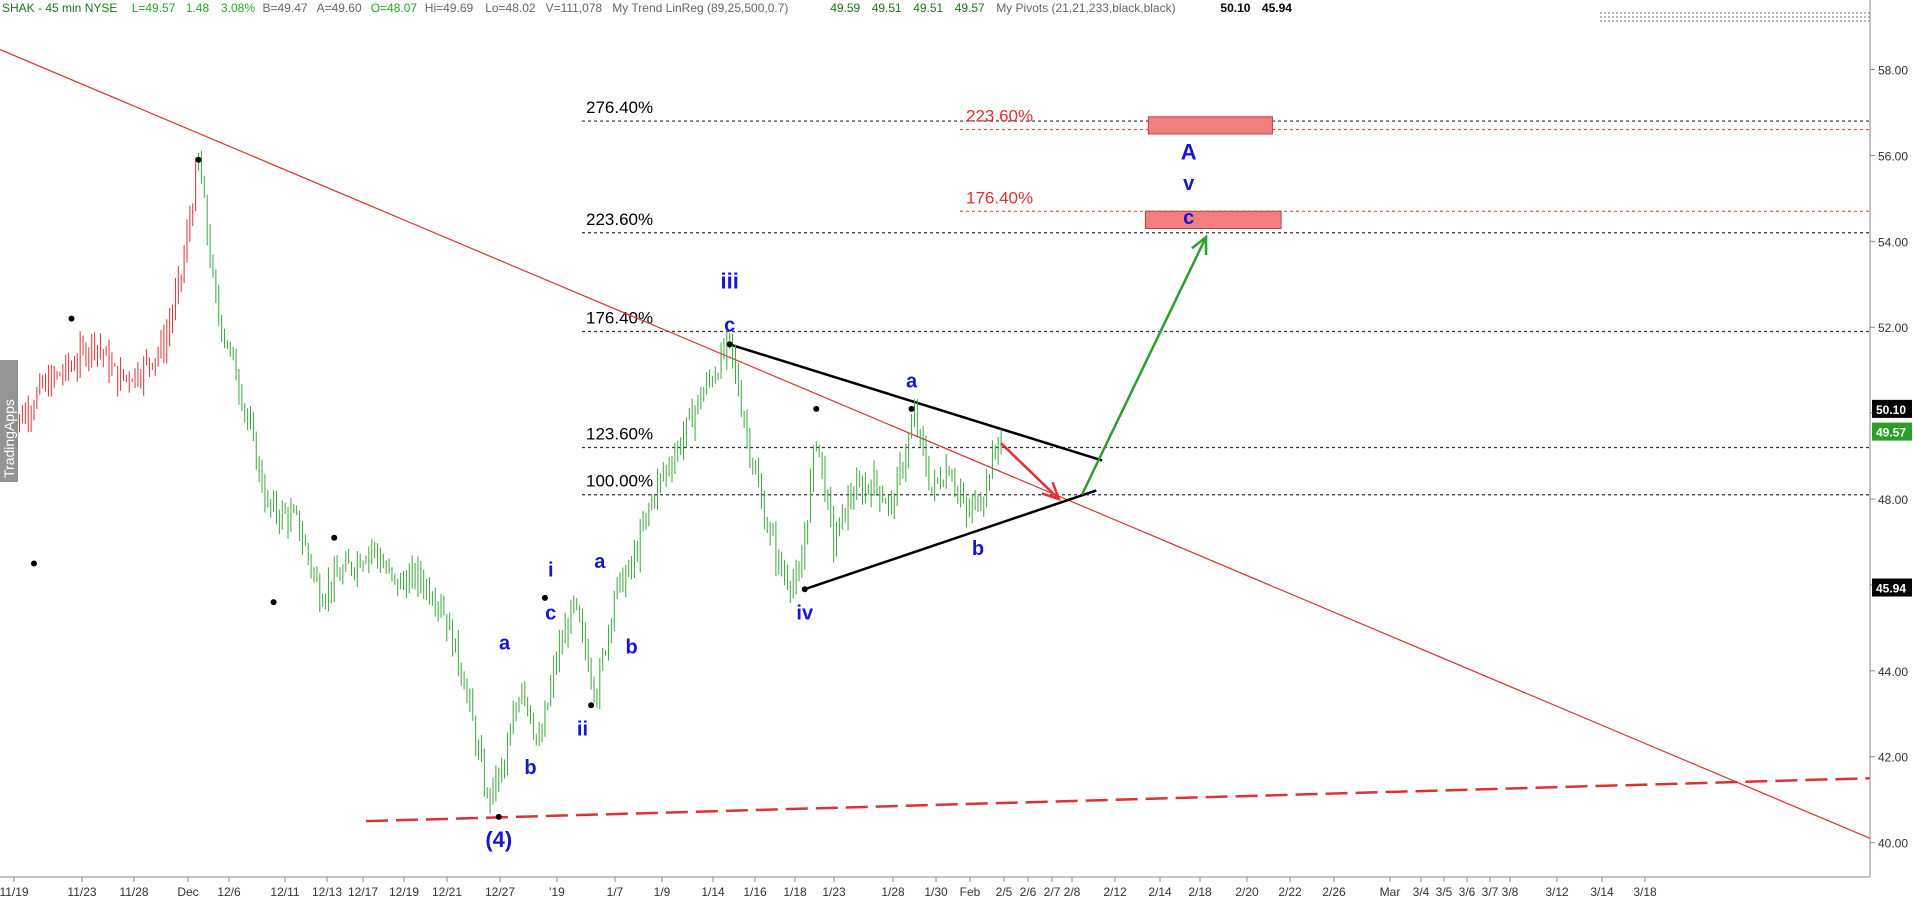 The width and height of the screenshot is (1913, 912). Describe the element at coordinates (1893, 672) in the screenshot. I see `y-tick-label: 44.00` at that location.